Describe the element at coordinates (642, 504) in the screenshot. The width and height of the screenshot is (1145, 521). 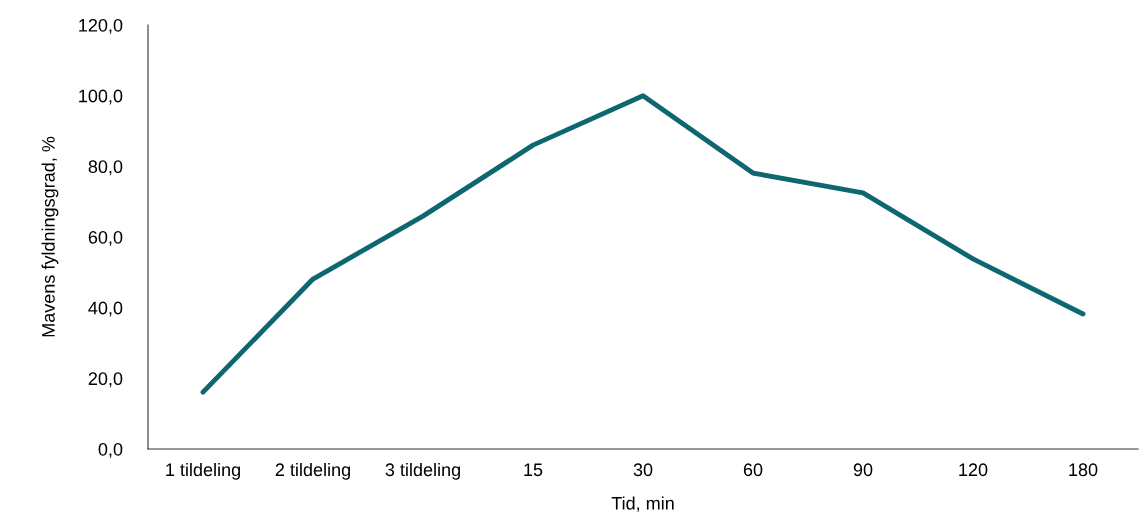
I see `x-axis-title: Tid, min` at that location.